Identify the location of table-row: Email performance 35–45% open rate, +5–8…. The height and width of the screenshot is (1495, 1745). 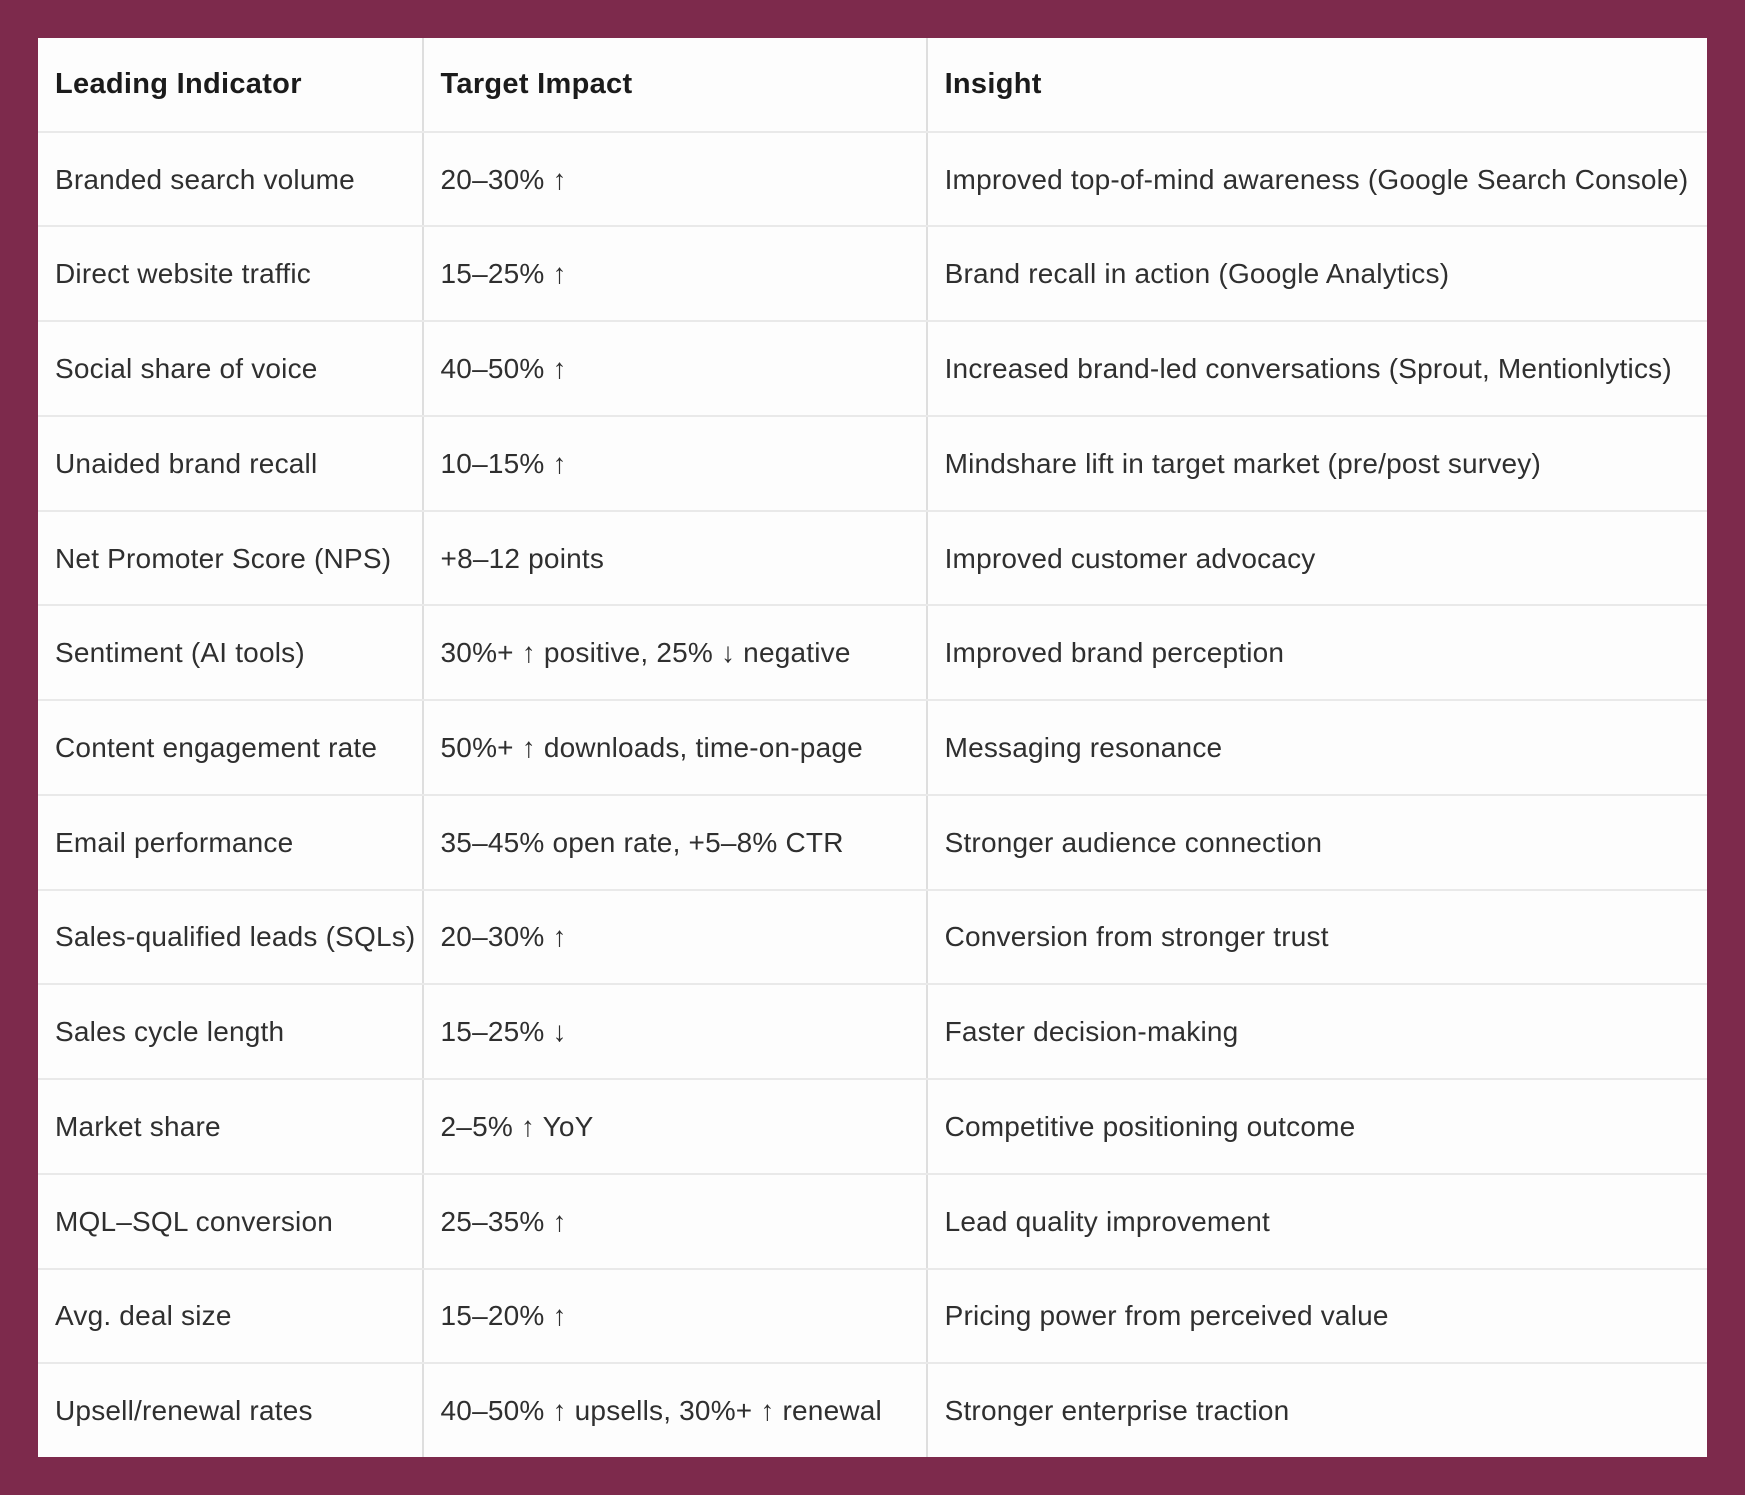
(872, 843).